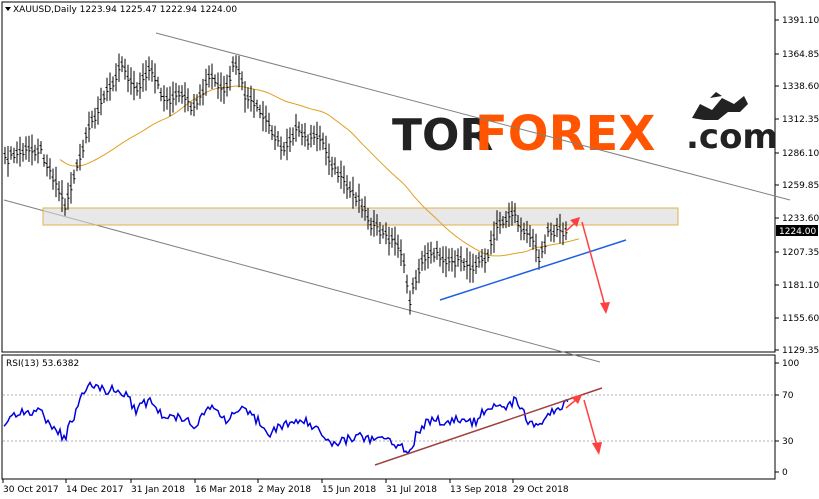 The image size is (819, 499). Describe the element at coordinates (488, 426) in the screenshot. I see `rsi-trendline` at that location.